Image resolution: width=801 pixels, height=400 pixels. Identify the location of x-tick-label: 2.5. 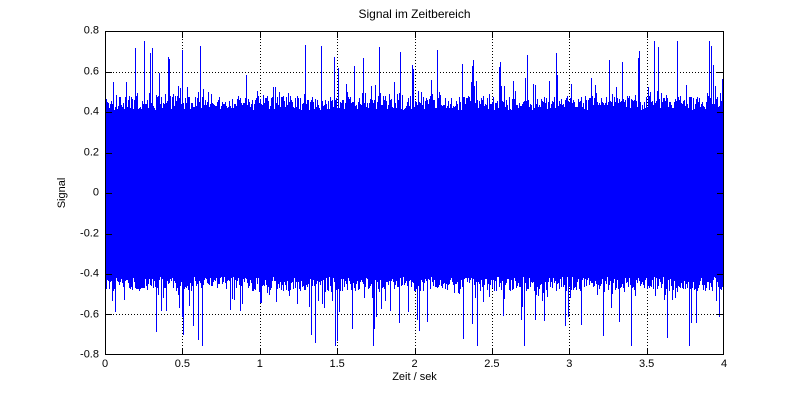
(492, 364).